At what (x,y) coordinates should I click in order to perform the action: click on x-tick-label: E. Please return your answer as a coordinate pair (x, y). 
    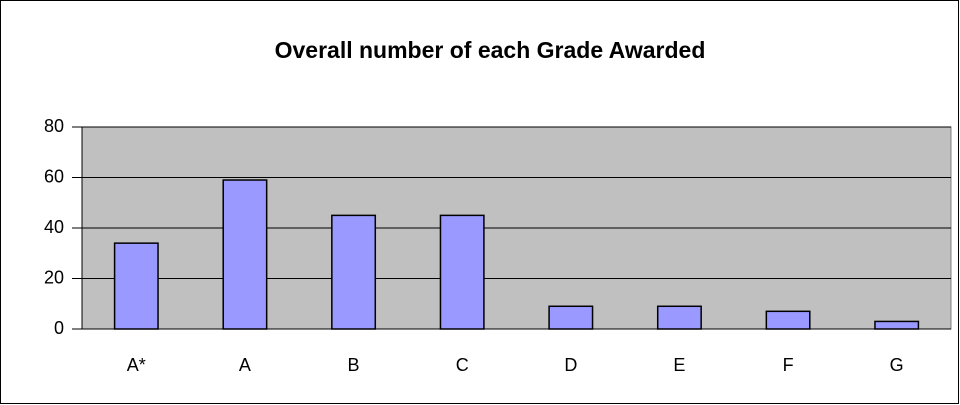
    Looking at the image, I should click on (679, 365).